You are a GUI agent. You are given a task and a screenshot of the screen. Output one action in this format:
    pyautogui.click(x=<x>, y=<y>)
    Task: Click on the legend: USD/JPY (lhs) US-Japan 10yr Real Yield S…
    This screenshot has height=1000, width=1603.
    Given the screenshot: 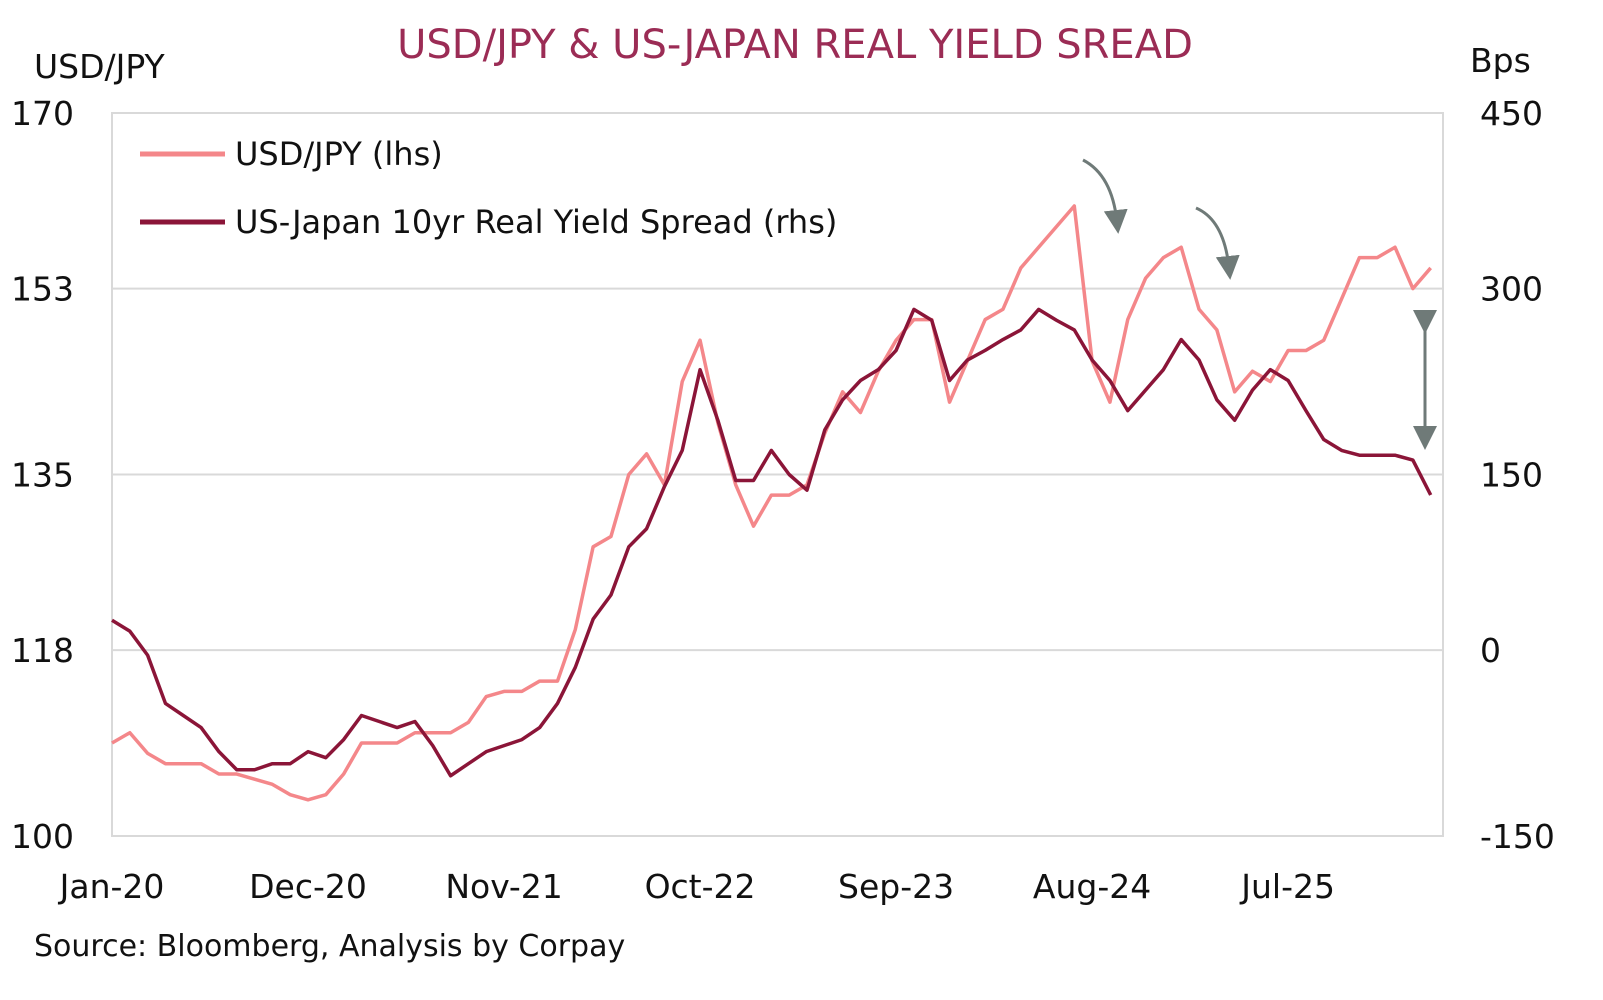 What is the action you would take?
    pyautogui.click(x=488, y=188)
    